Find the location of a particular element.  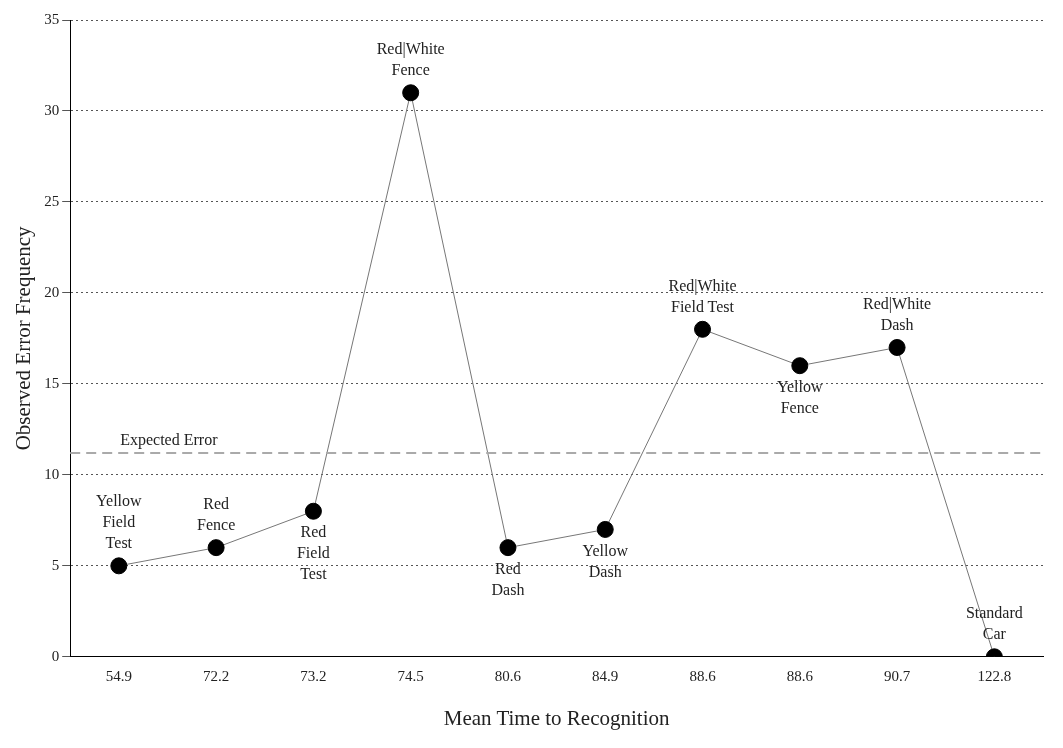

y-axis-title: Observed Error Frequency is located at coordinates (23, 338).